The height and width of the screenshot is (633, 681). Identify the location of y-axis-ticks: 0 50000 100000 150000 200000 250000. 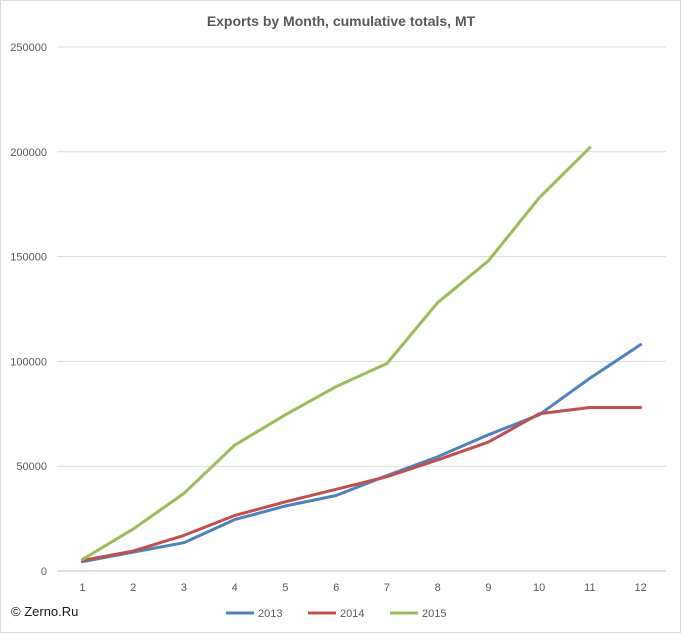
(28, 310).